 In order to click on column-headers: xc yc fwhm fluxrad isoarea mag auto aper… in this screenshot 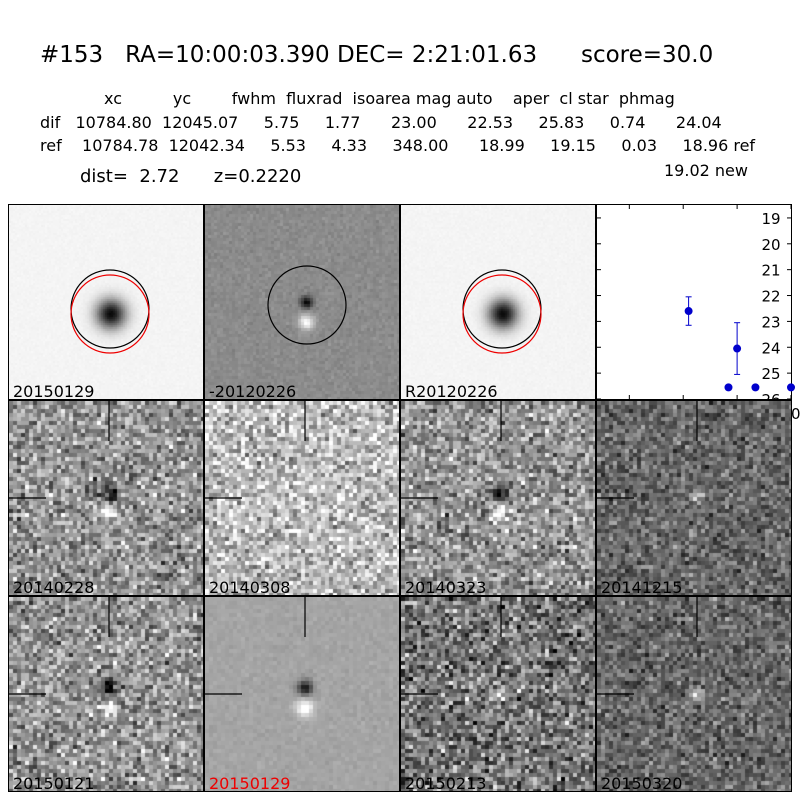, I will do `click(389, 98)`.